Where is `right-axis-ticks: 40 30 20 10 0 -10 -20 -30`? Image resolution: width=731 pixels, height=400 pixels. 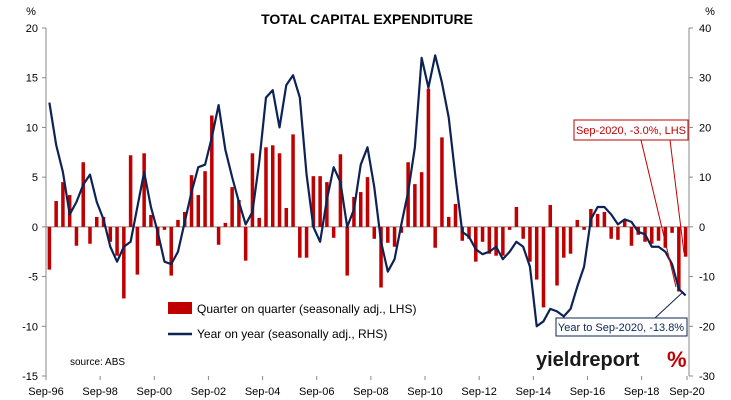 right-axis-ticks: 40 30 20 10 0 -10 -20 -30 is located at coordinates (702, 203).